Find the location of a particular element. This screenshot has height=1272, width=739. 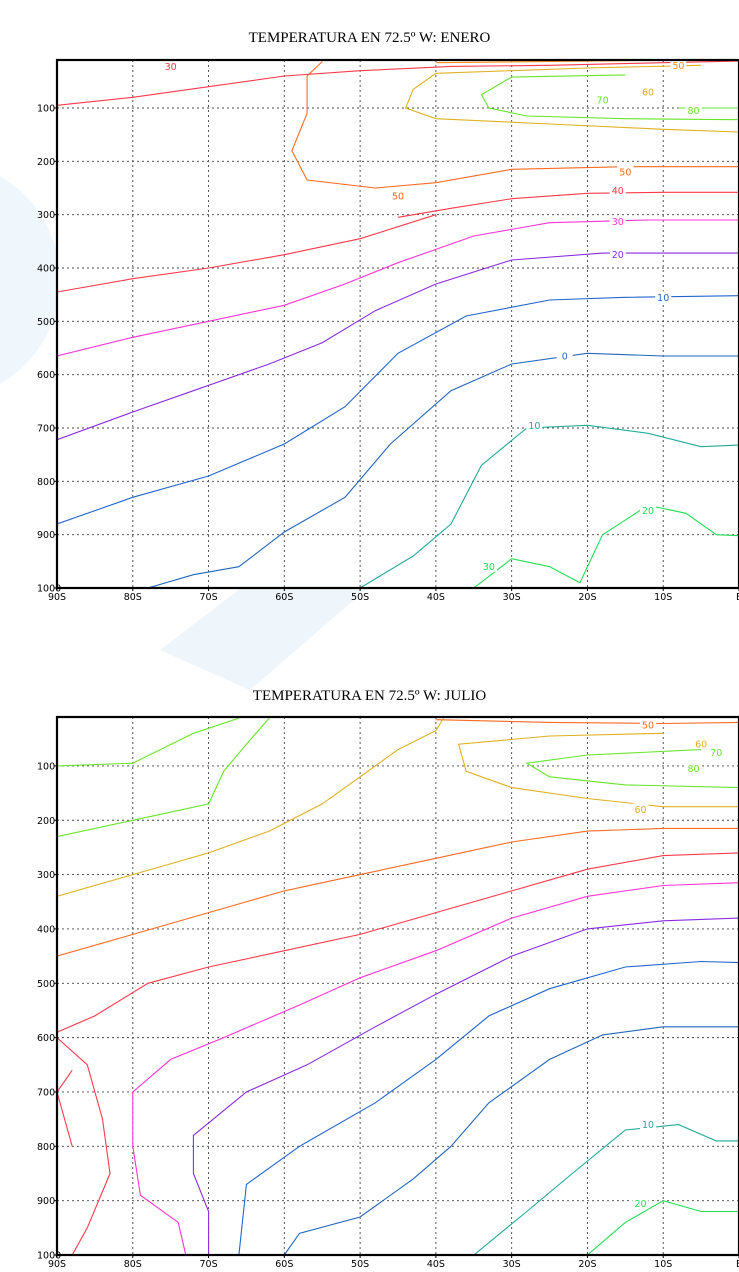

chart-title: TEMPERATURA EN 72.5º W: ENERO is located at coordinates (369, 38).